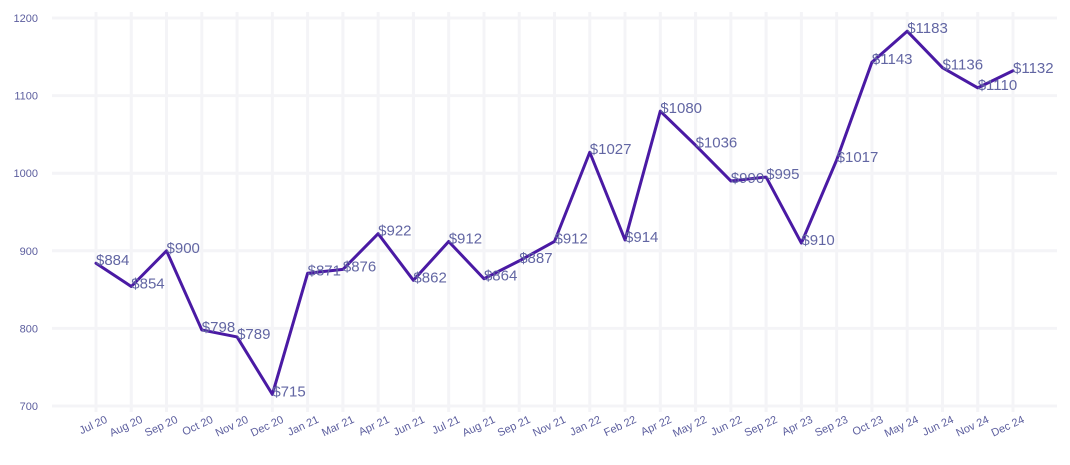  I want to click on x-tick-label: Sep 21, so click(514, 427).